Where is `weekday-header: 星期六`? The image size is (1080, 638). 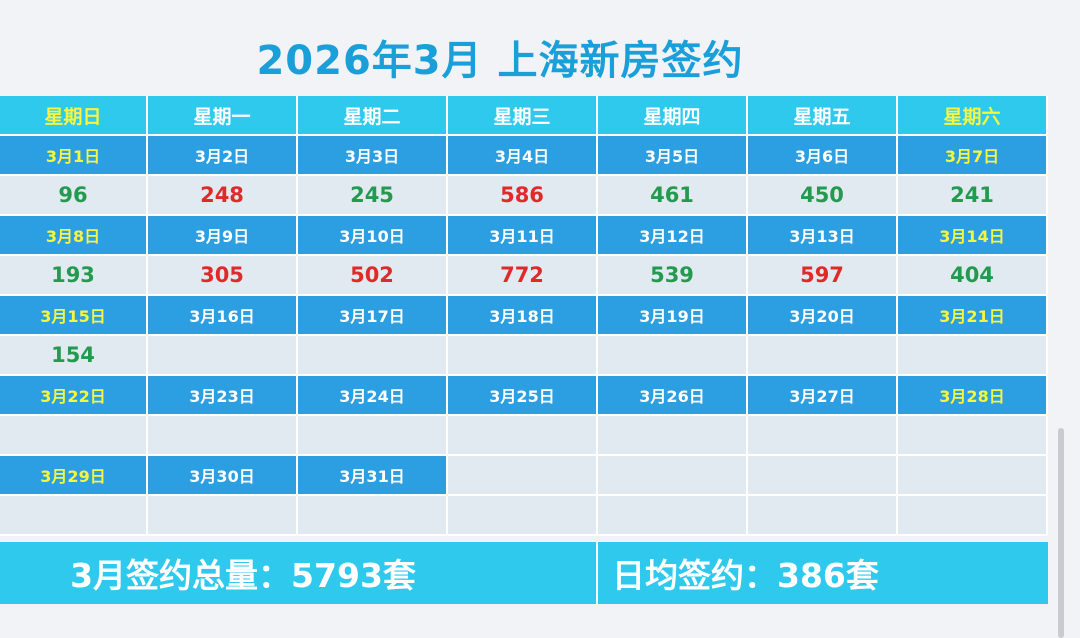
weekday-header: 星期六 is located at coordinates (973, 116).